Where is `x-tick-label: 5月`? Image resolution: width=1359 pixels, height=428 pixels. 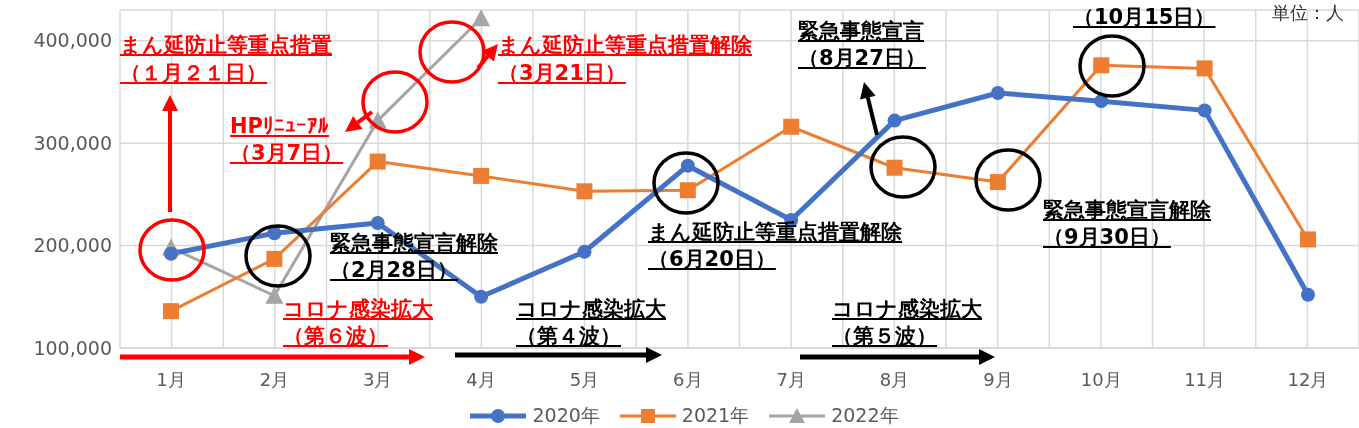
x-tick-label: 5月 is located at coordinates (584, 379).